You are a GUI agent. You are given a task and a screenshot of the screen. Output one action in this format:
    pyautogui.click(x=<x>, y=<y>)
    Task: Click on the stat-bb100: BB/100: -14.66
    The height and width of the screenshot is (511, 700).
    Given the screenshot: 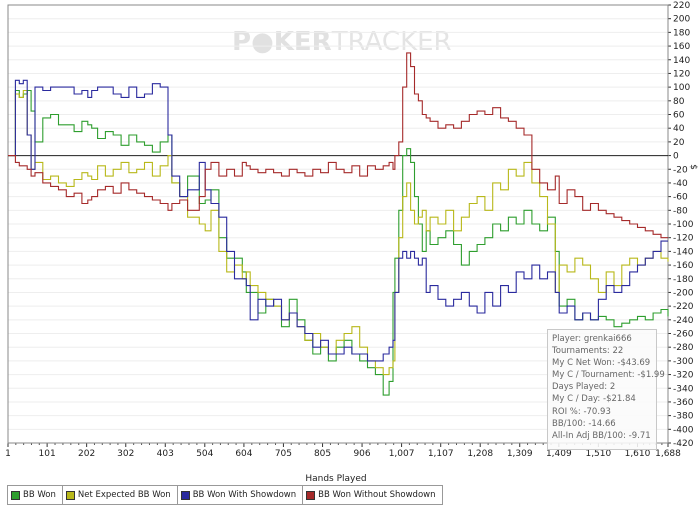 What is the action you would take?
    pyautogui.click(x=584, y=423)
    